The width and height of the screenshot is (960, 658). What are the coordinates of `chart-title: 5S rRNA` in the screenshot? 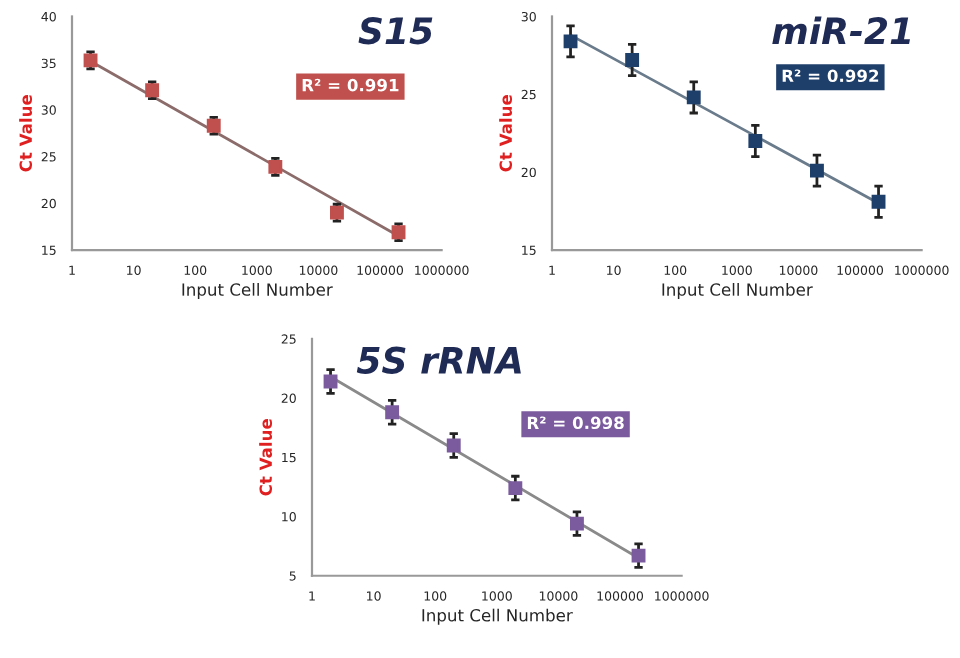 It's located at (438, 360).